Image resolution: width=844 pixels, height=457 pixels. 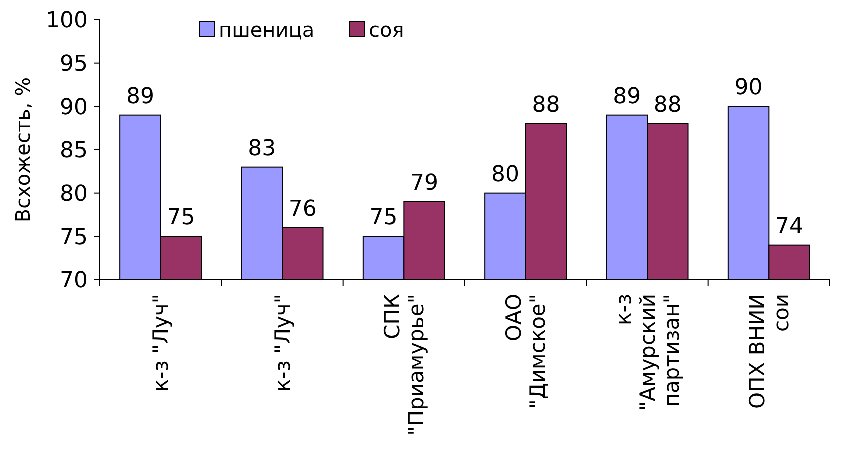 What do you see at coordinates (790, 227) in the screenshot?
I see `data-label: 74` at bounding box center [790, 227].